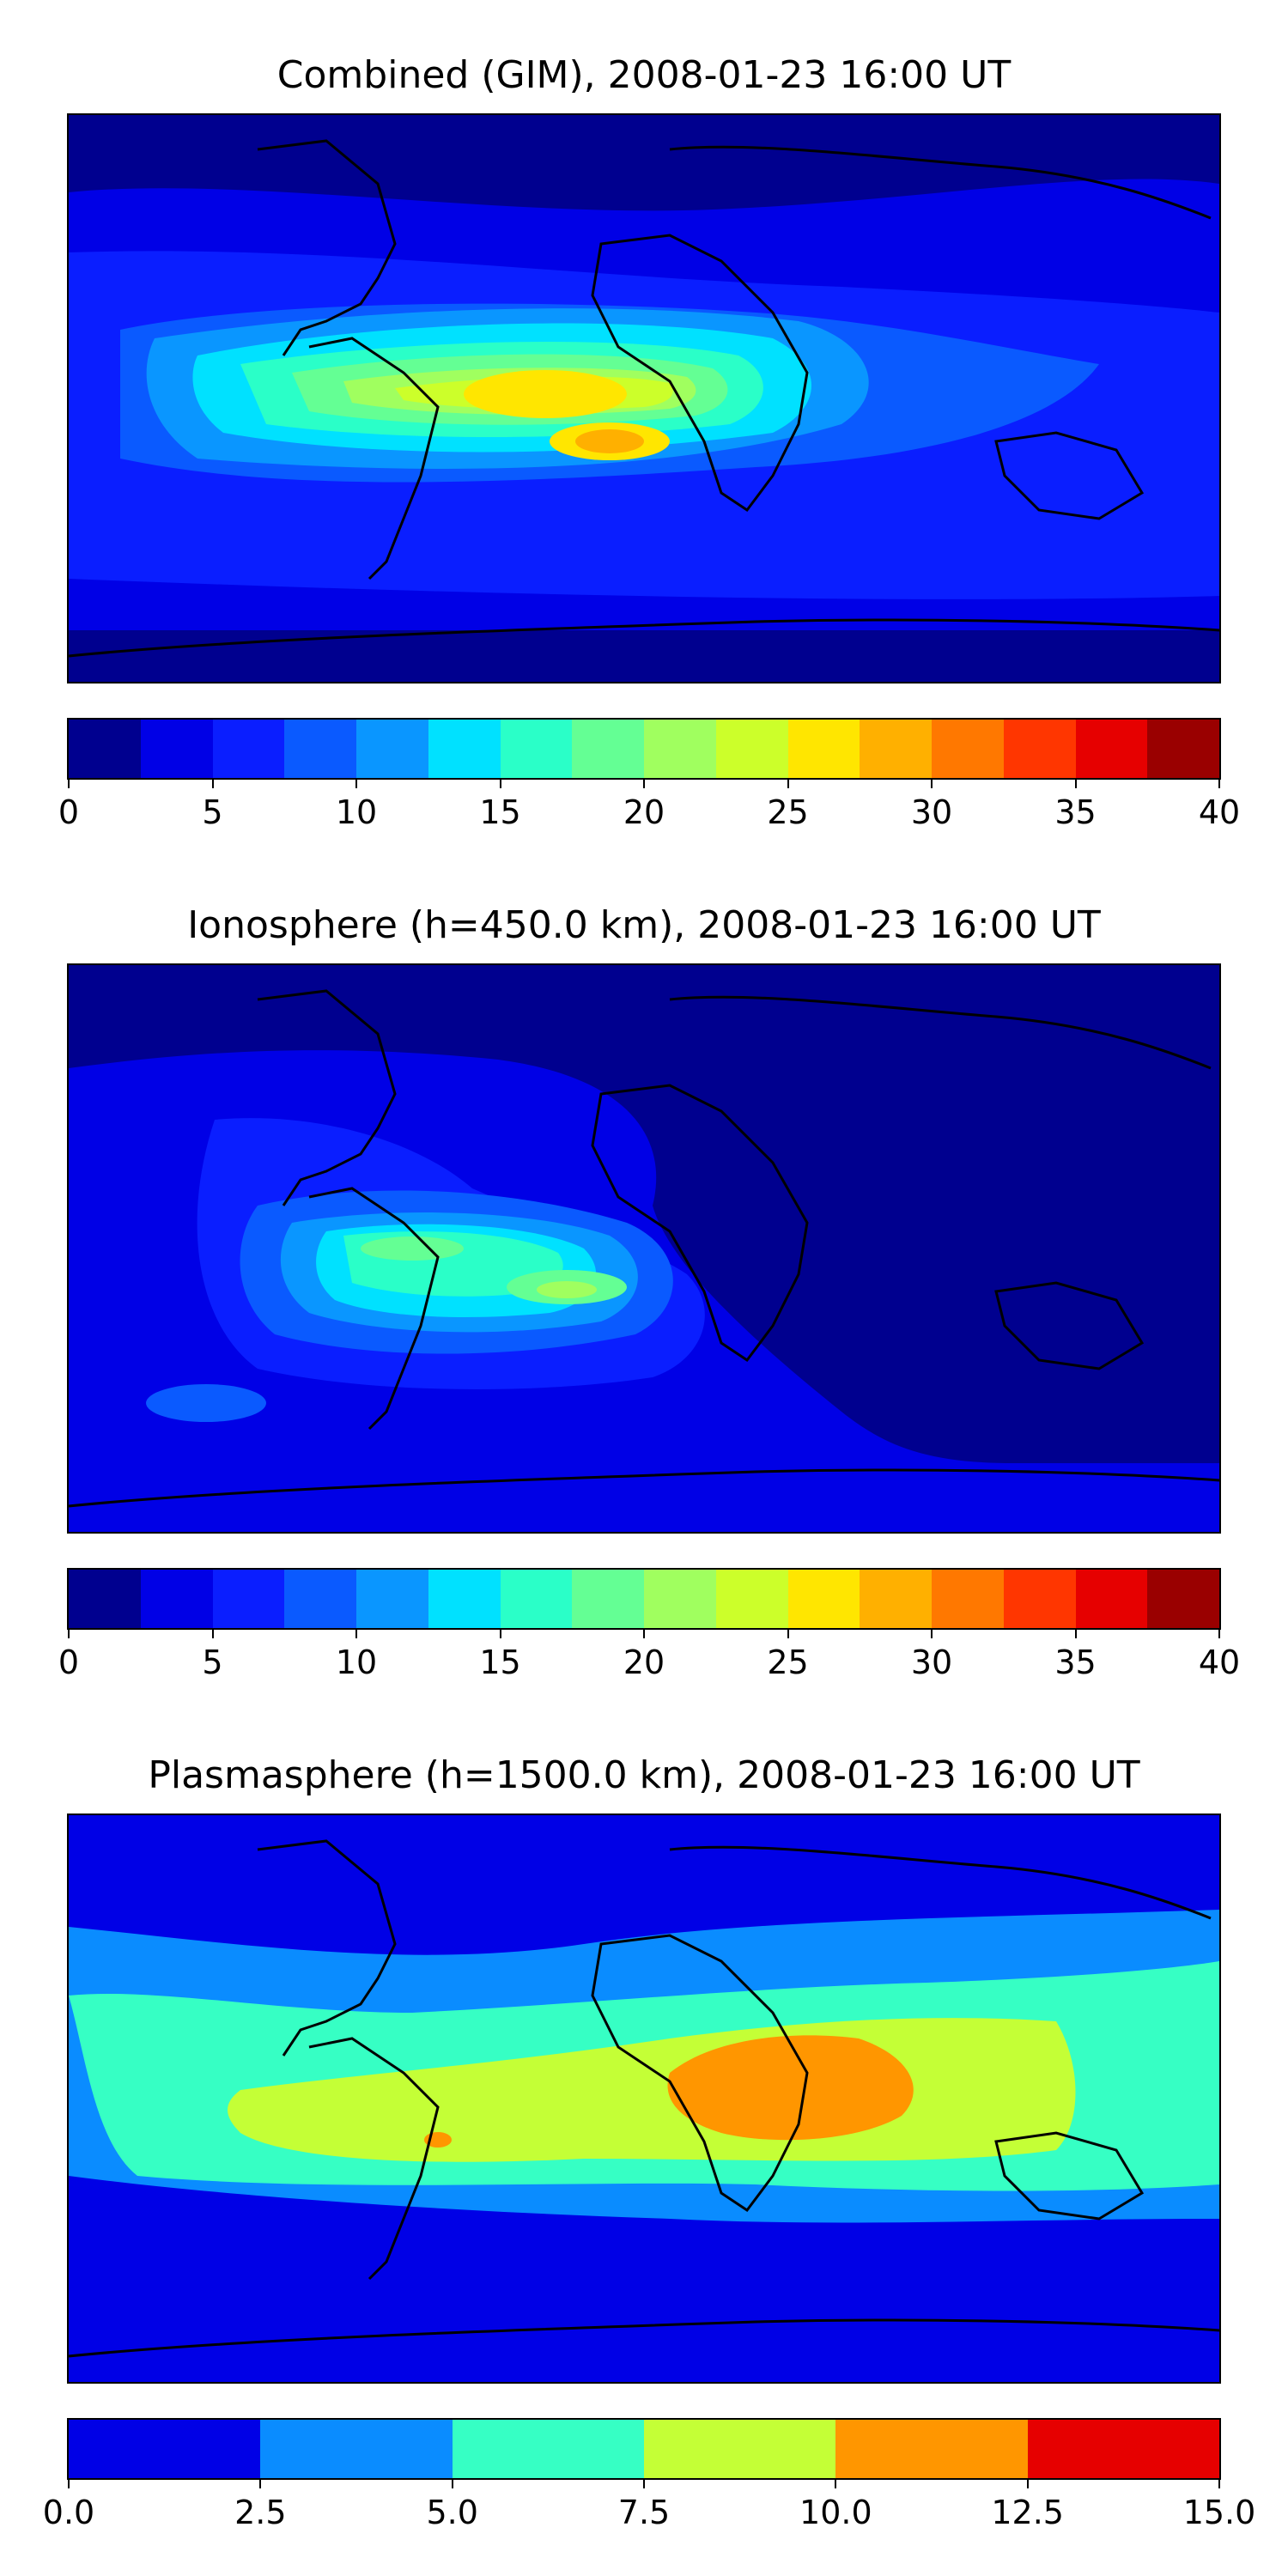  I want to click on panel-1-colorbar, so click(644, 749).